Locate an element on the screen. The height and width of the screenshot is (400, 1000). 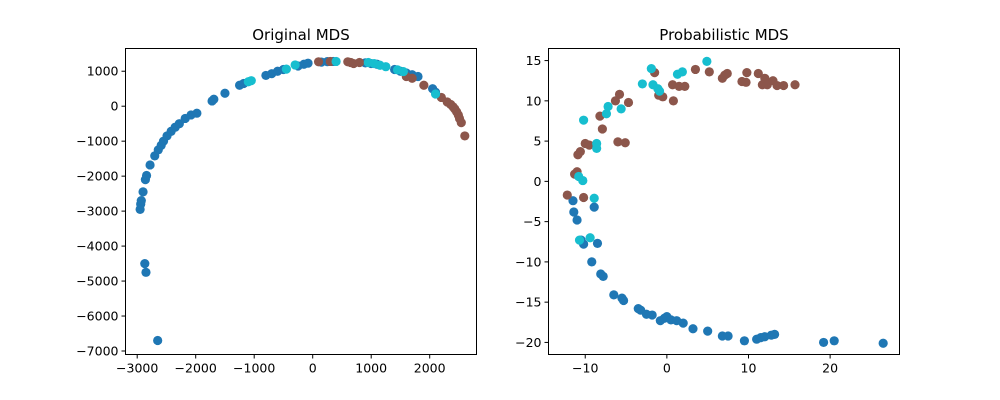
y-tick-label: −10 is located at coordinates (528, 261).